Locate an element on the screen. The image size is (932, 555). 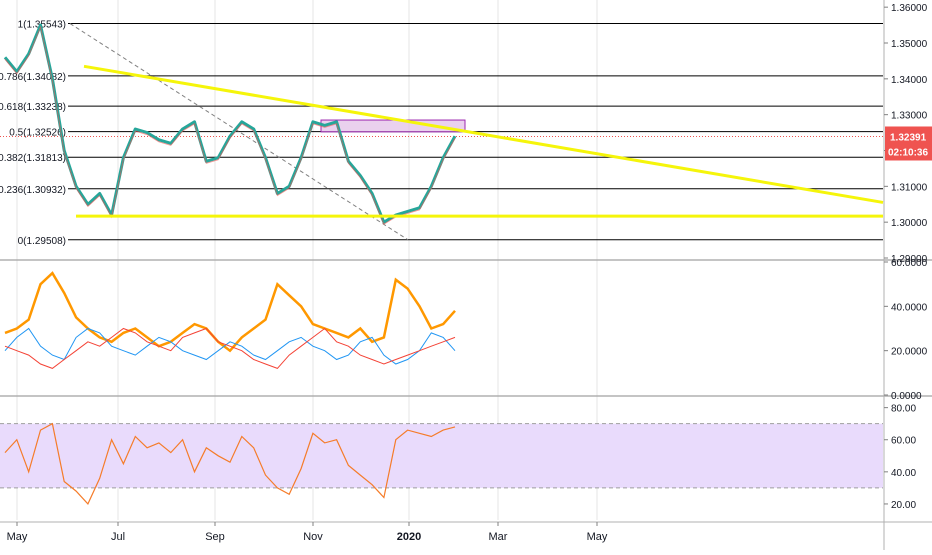
time-axis-label: Mar is located at coordinates (498, 537).